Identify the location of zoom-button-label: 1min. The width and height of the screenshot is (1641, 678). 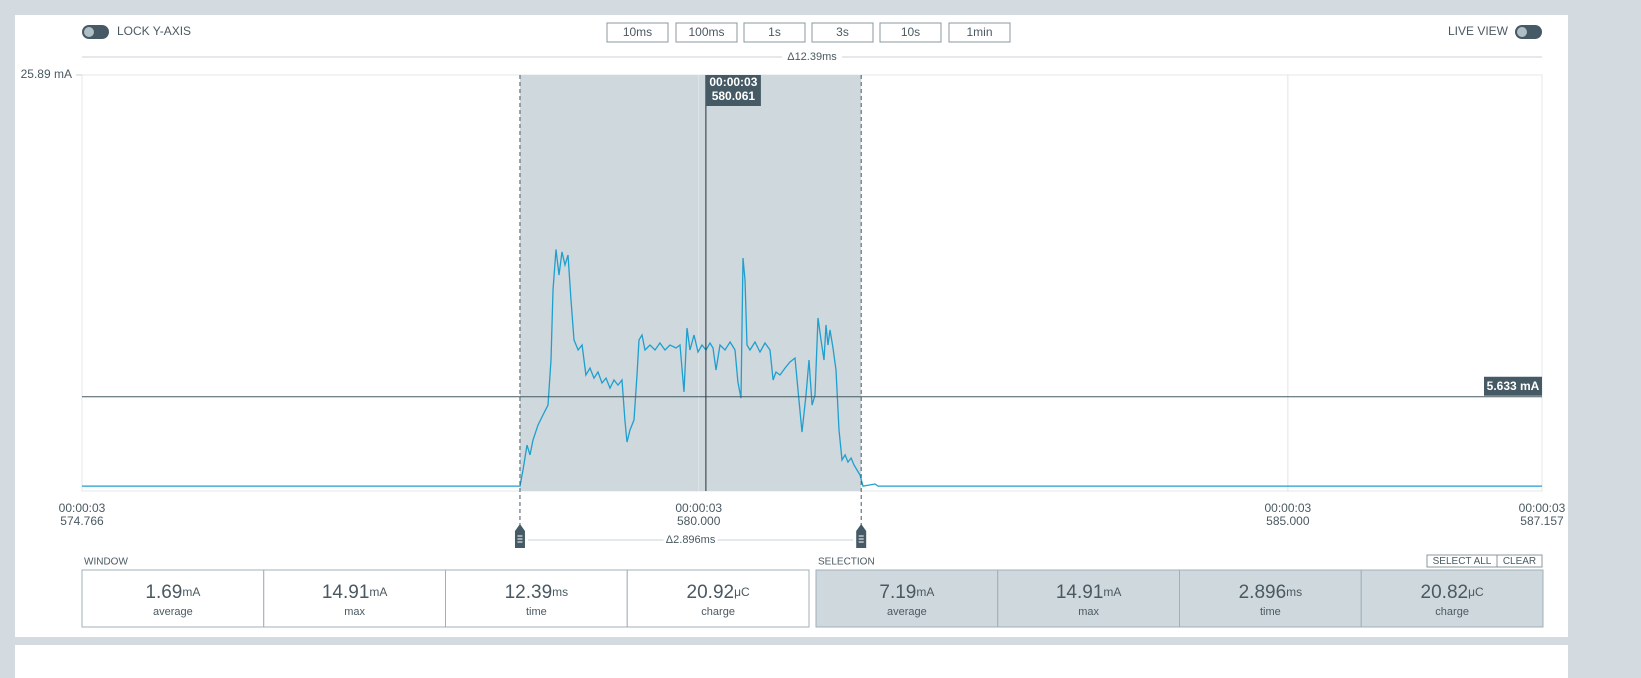
(979, 32).